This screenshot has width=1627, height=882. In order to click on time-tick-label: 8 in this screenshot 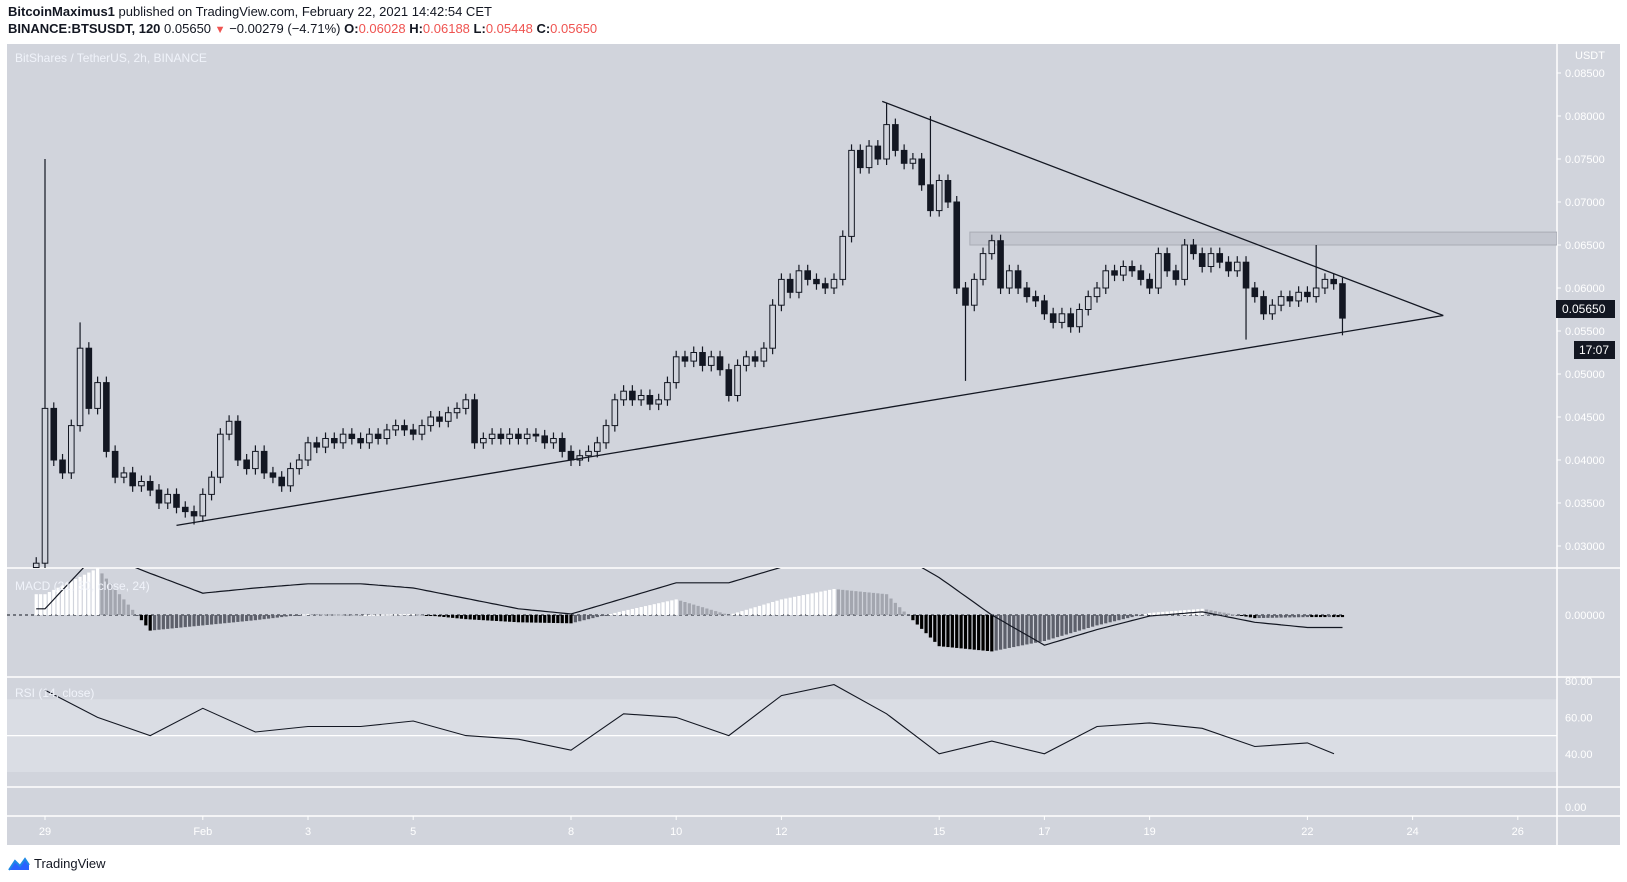, I will do `click(571, 832)`.